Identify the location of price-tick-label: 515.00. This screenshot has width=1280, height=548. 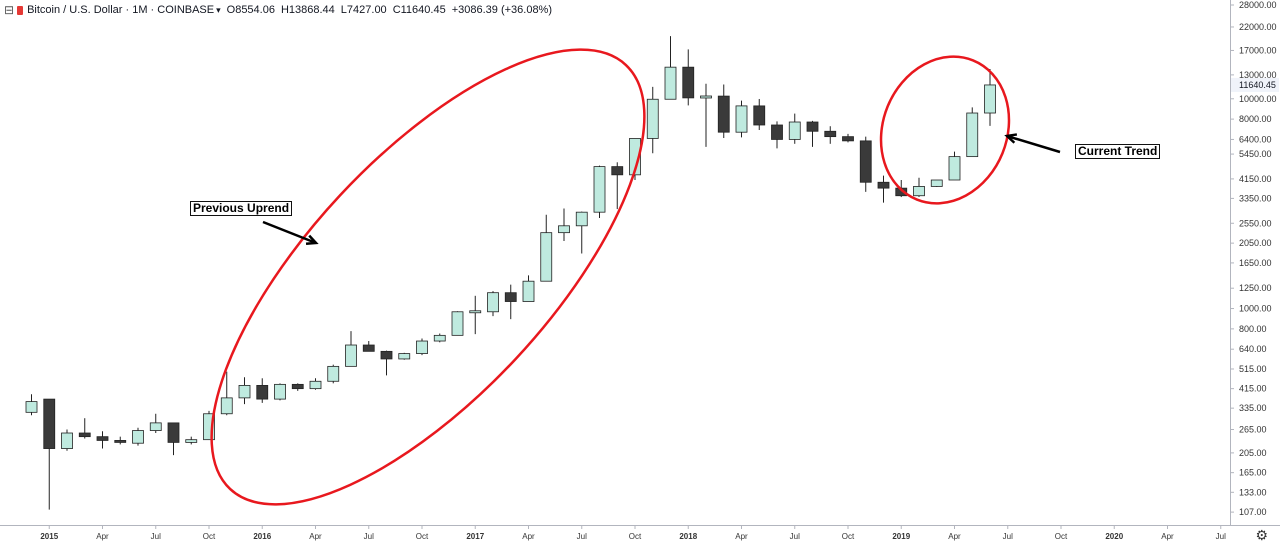
(1253, 369).